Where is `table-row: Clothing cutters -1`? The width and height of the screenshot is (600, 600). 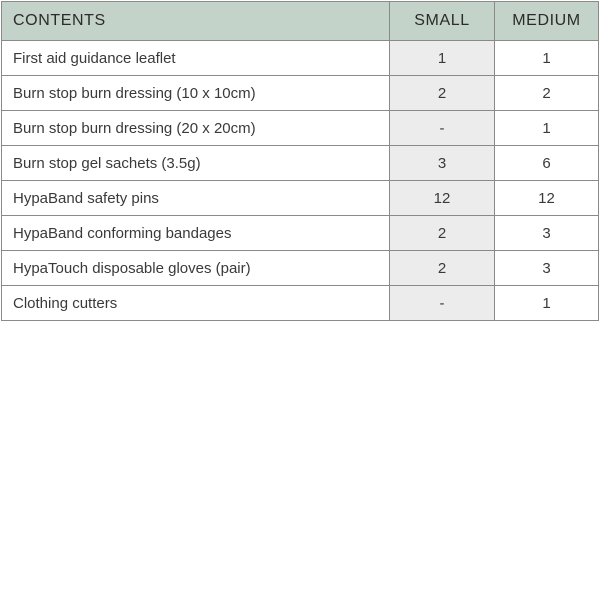
table-row: Clothing cutters -1 is located at coordinates (300, 303).